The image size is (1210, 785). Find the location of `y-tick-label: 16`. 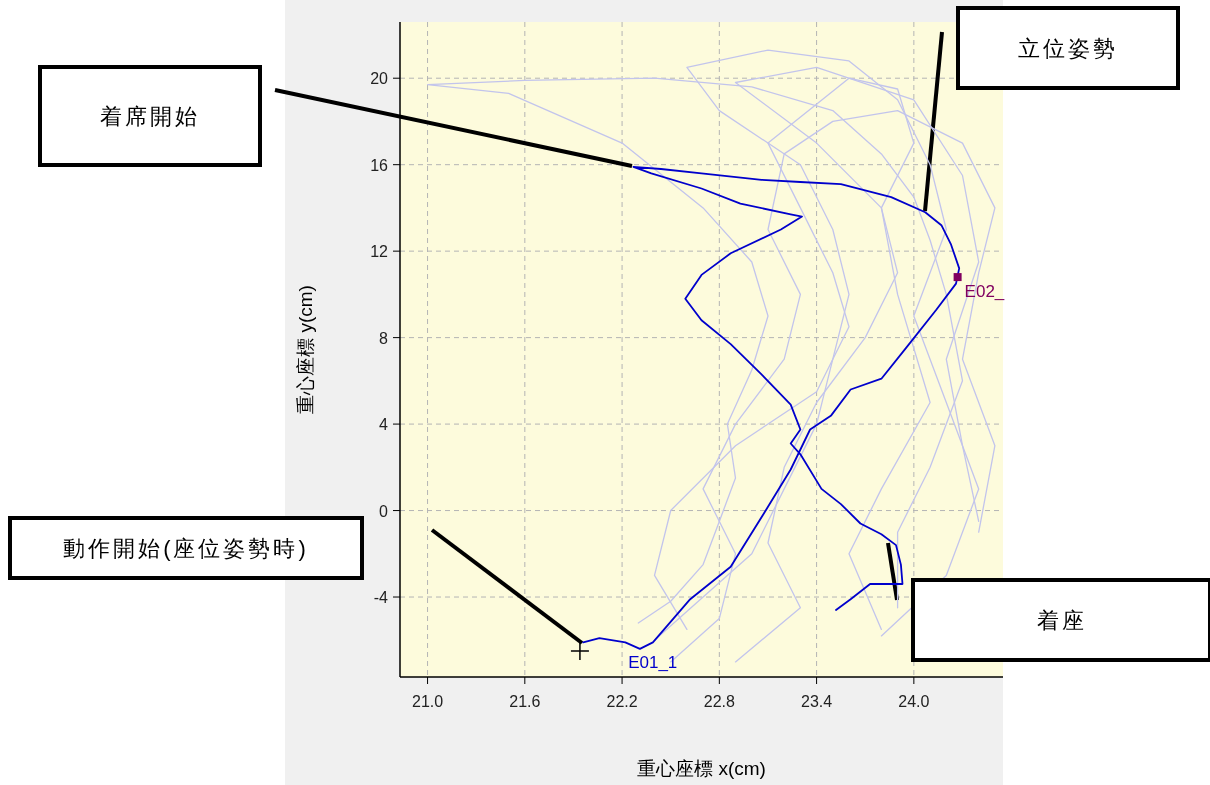

y-tick-label: 16 is located at coordinates (379, 165).